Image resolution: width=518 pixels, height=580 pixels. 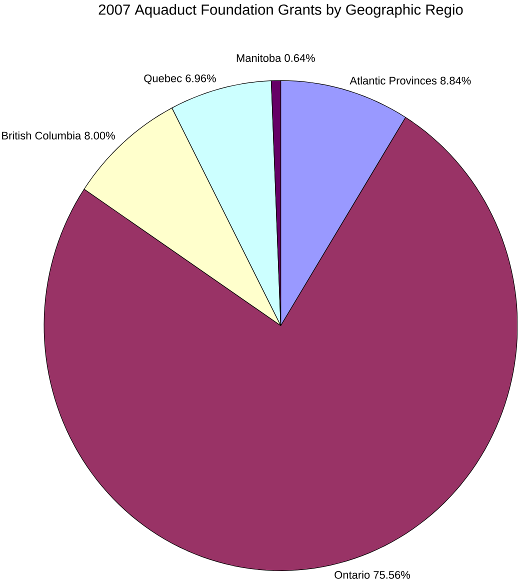 What do you see at coordinates (259, 58) in the screenshot?
I see `slice-label: Manitoba` at bounding box center [259, 58].